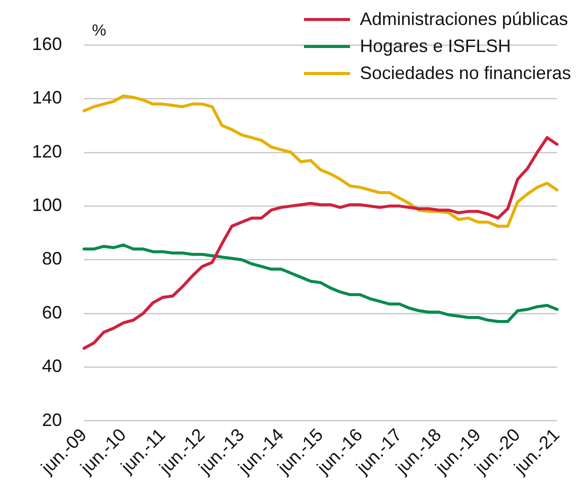 The height and width of the screenshot is (483, 587). Describe the element at coordinates (52, 366) in the screenshot. I see `y-tick-label: 40` at that location.